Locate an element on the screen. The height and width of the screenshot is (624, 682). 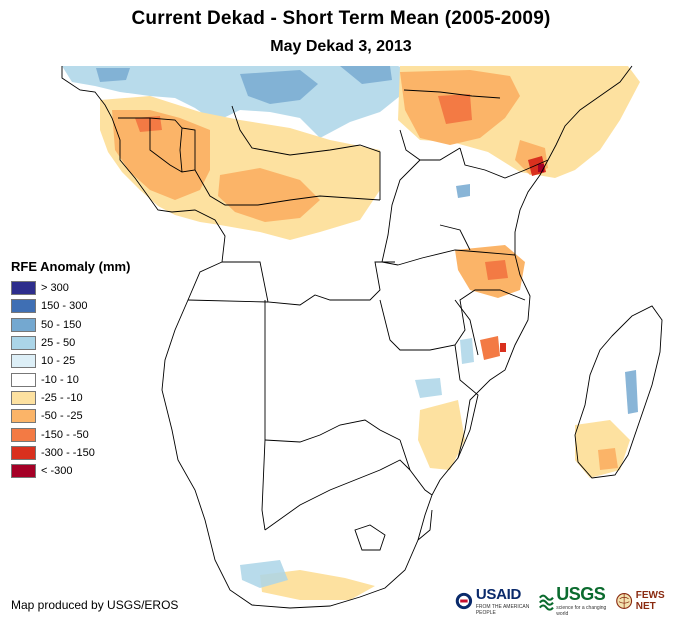
legend-label: -10 - 10 is located at coordinates (60, 379).